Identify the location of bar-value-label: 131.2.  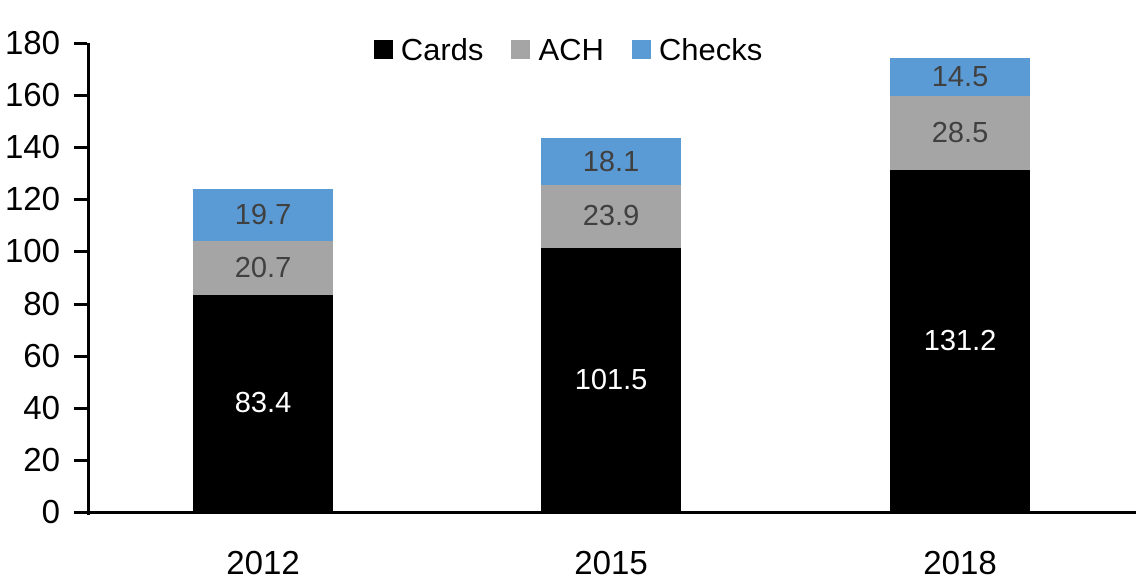
(960, 341).